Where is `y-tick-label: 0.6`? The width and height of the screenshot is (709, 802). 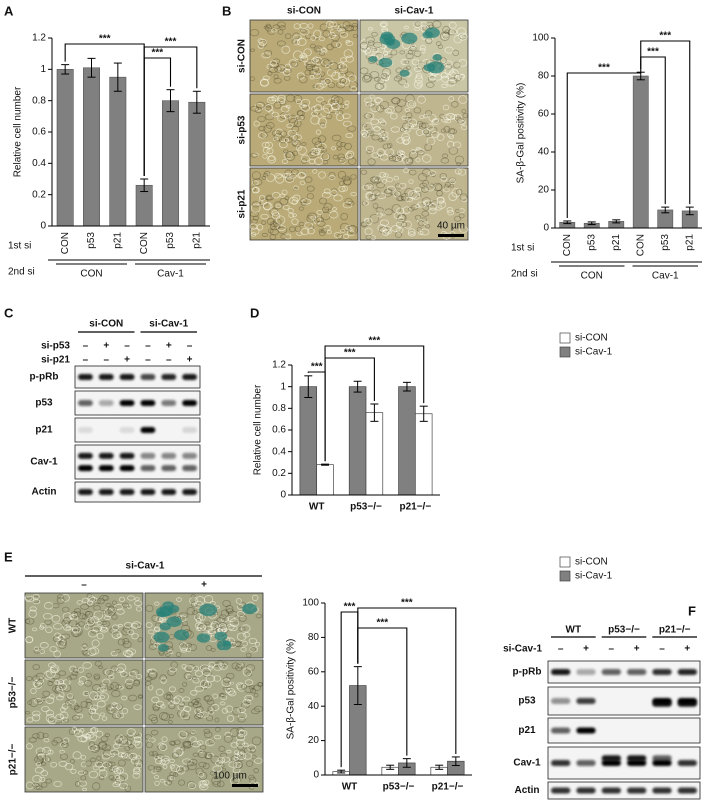
y-tick-label: 0.6 is located at coordinates (39, 132).